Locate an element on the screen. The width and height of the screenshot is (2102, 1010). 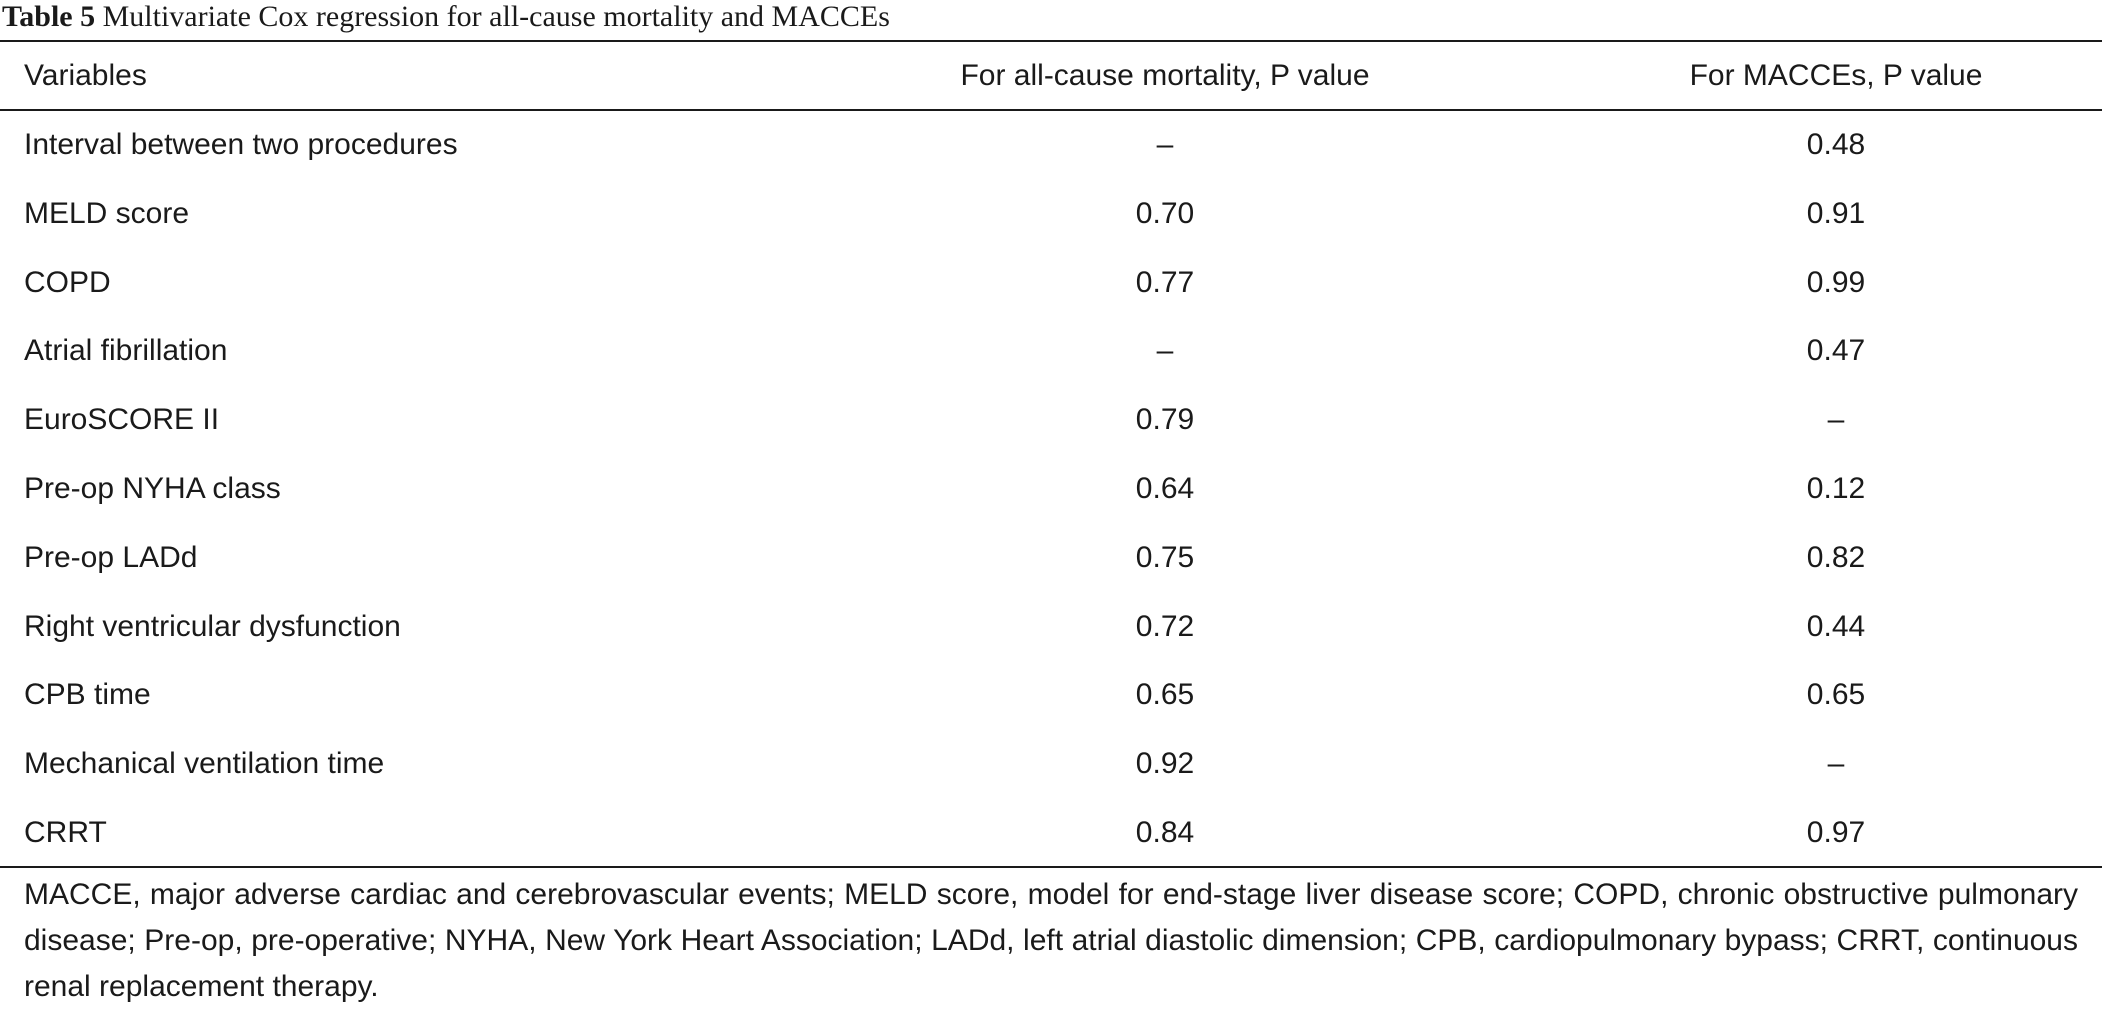
table-row: Mechanical ventilation time 0.92 – is located at coordinates (1051, 764).